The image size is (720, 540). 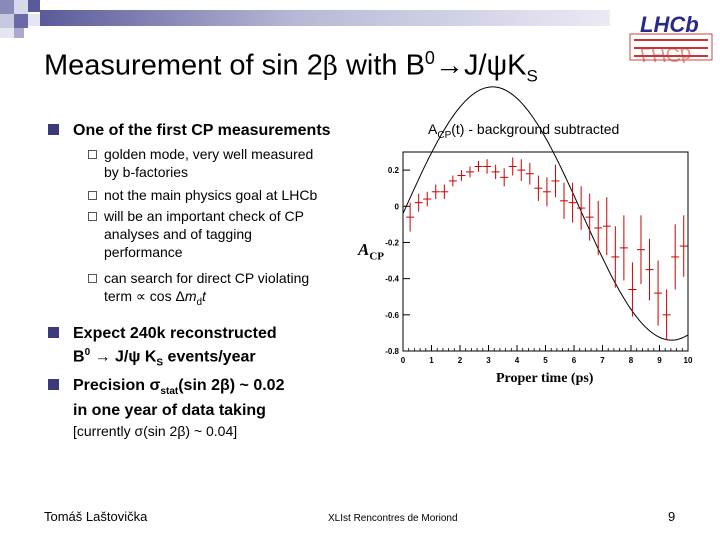 I want to click on x-tick-label: 7, so click(x=602, y=360).